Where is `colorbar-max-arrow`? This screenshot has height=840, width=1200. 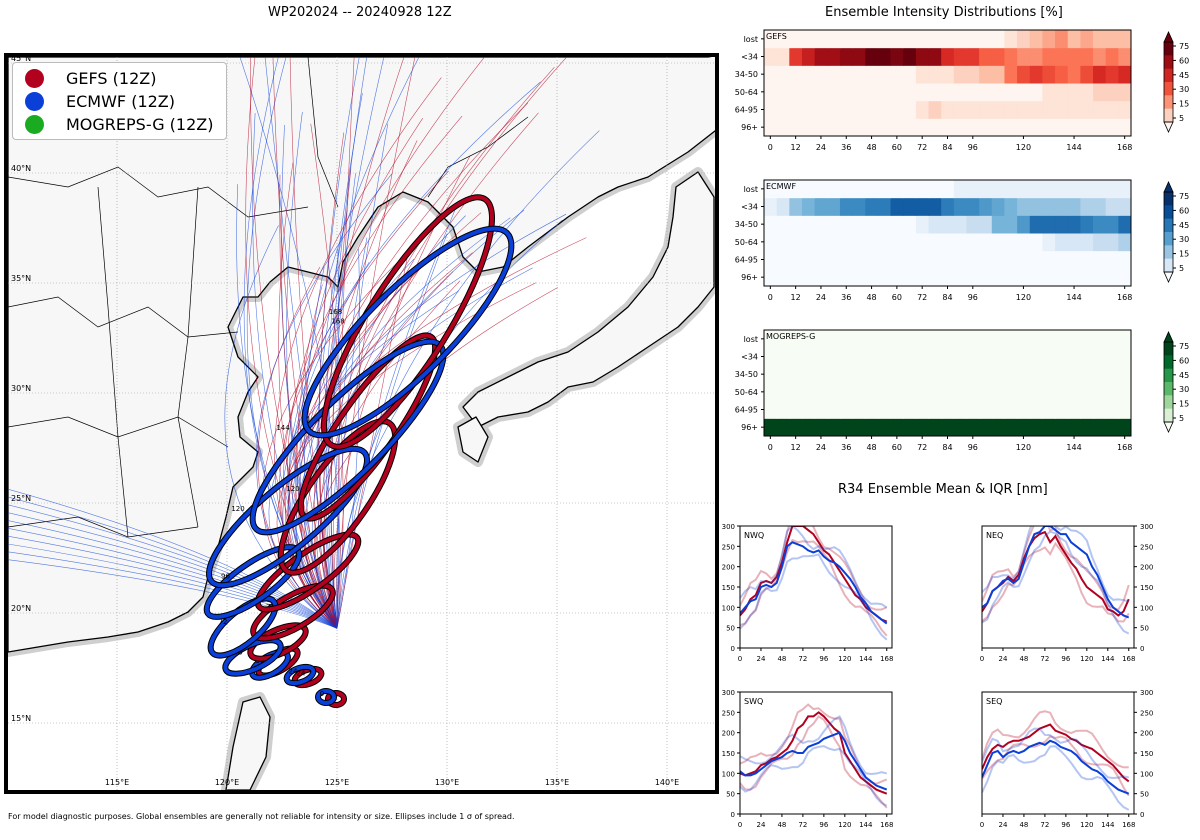
colorbar-max-arrow is located at coordinates (1168, 37).